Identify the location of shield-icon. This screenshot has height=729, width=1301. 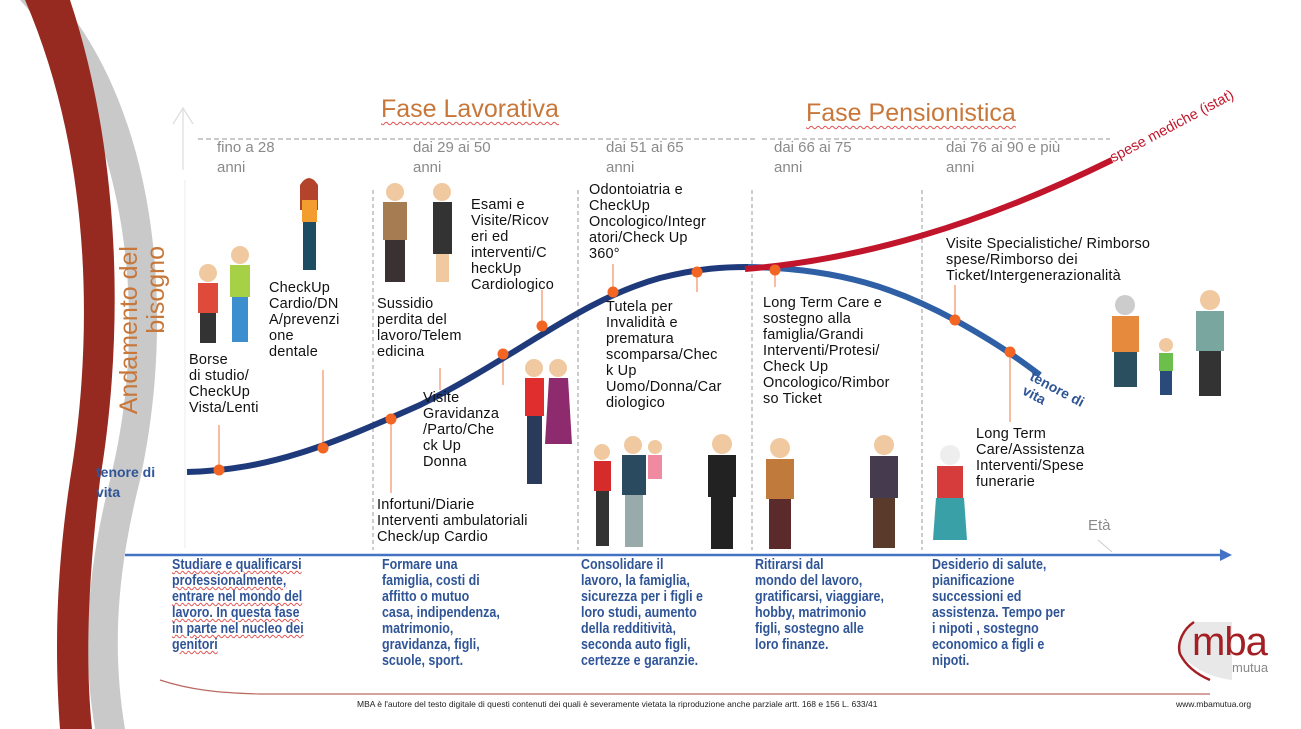
(1204, 651).